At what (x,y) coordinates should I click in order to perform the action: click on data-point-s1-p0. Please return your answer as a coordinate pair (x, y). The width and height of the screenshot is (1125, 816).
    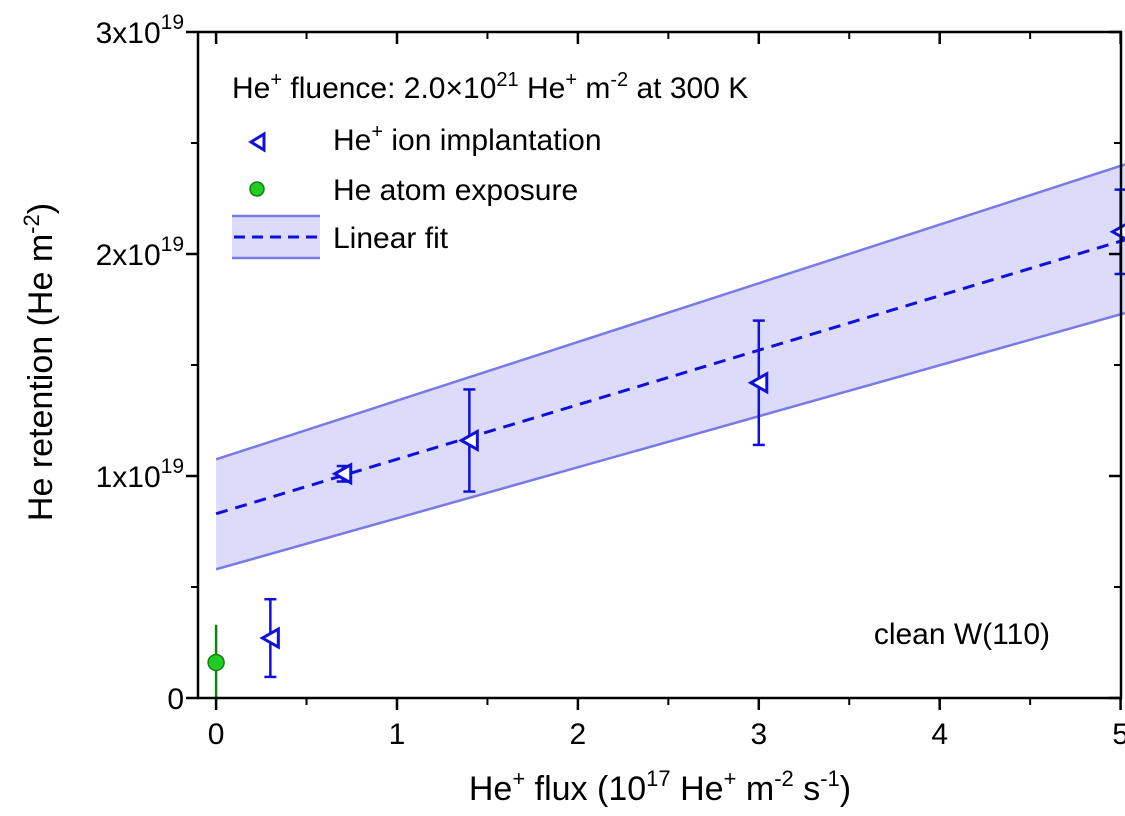
    Looking at the image, I should click on (216, 662).